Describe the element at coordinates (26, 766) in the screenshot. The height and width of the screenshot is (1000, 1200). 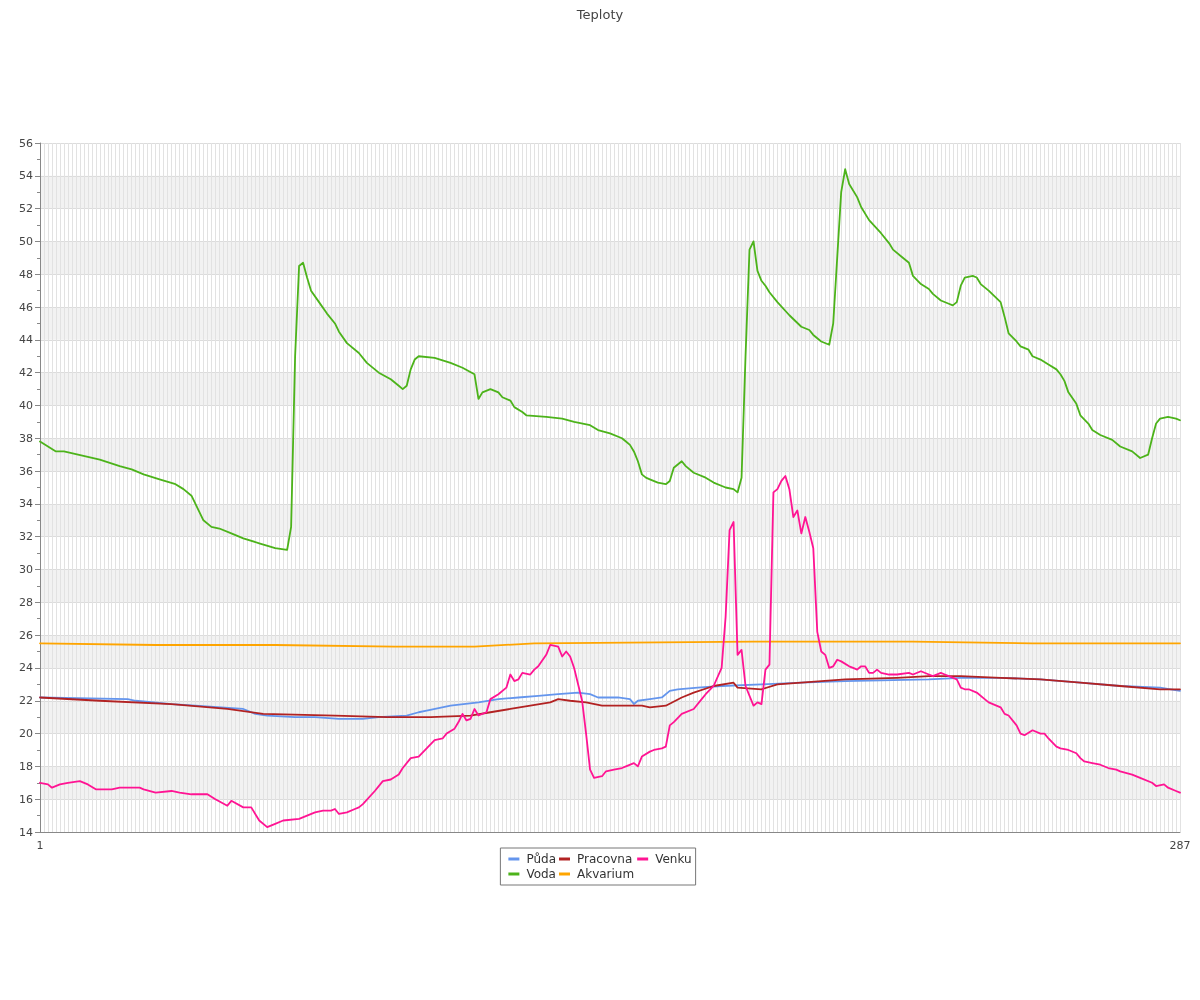
I see `y-tick-label: 18` at that location.